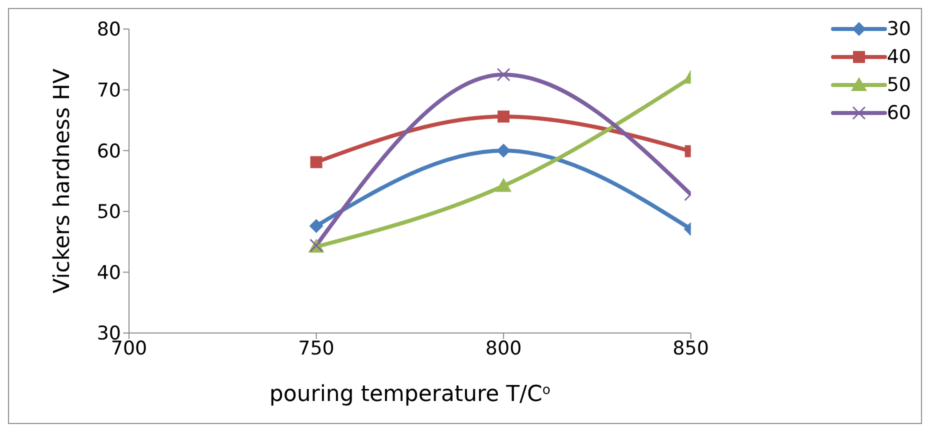  Describe the element at coordinates (108, 151) in the screenshot. I see `y-tick-label: 60` at that location.